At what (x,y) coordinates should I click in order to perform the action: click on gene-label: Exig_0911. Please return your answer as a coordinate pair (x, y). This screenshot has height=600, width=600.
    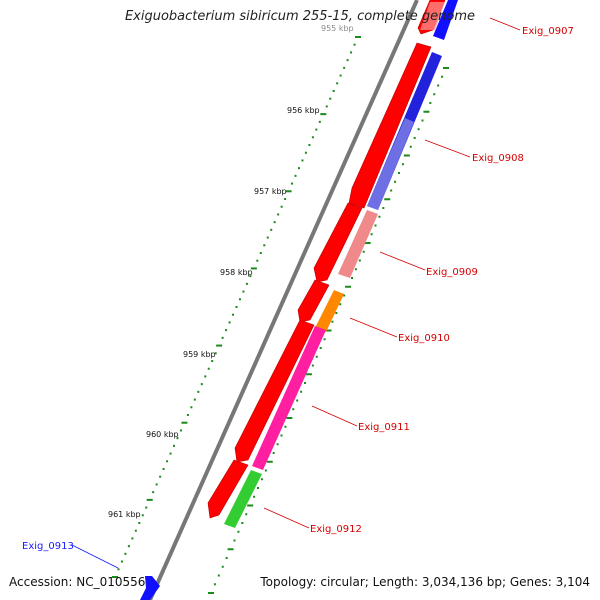
    Looking at the image, I should click on (384, 427).